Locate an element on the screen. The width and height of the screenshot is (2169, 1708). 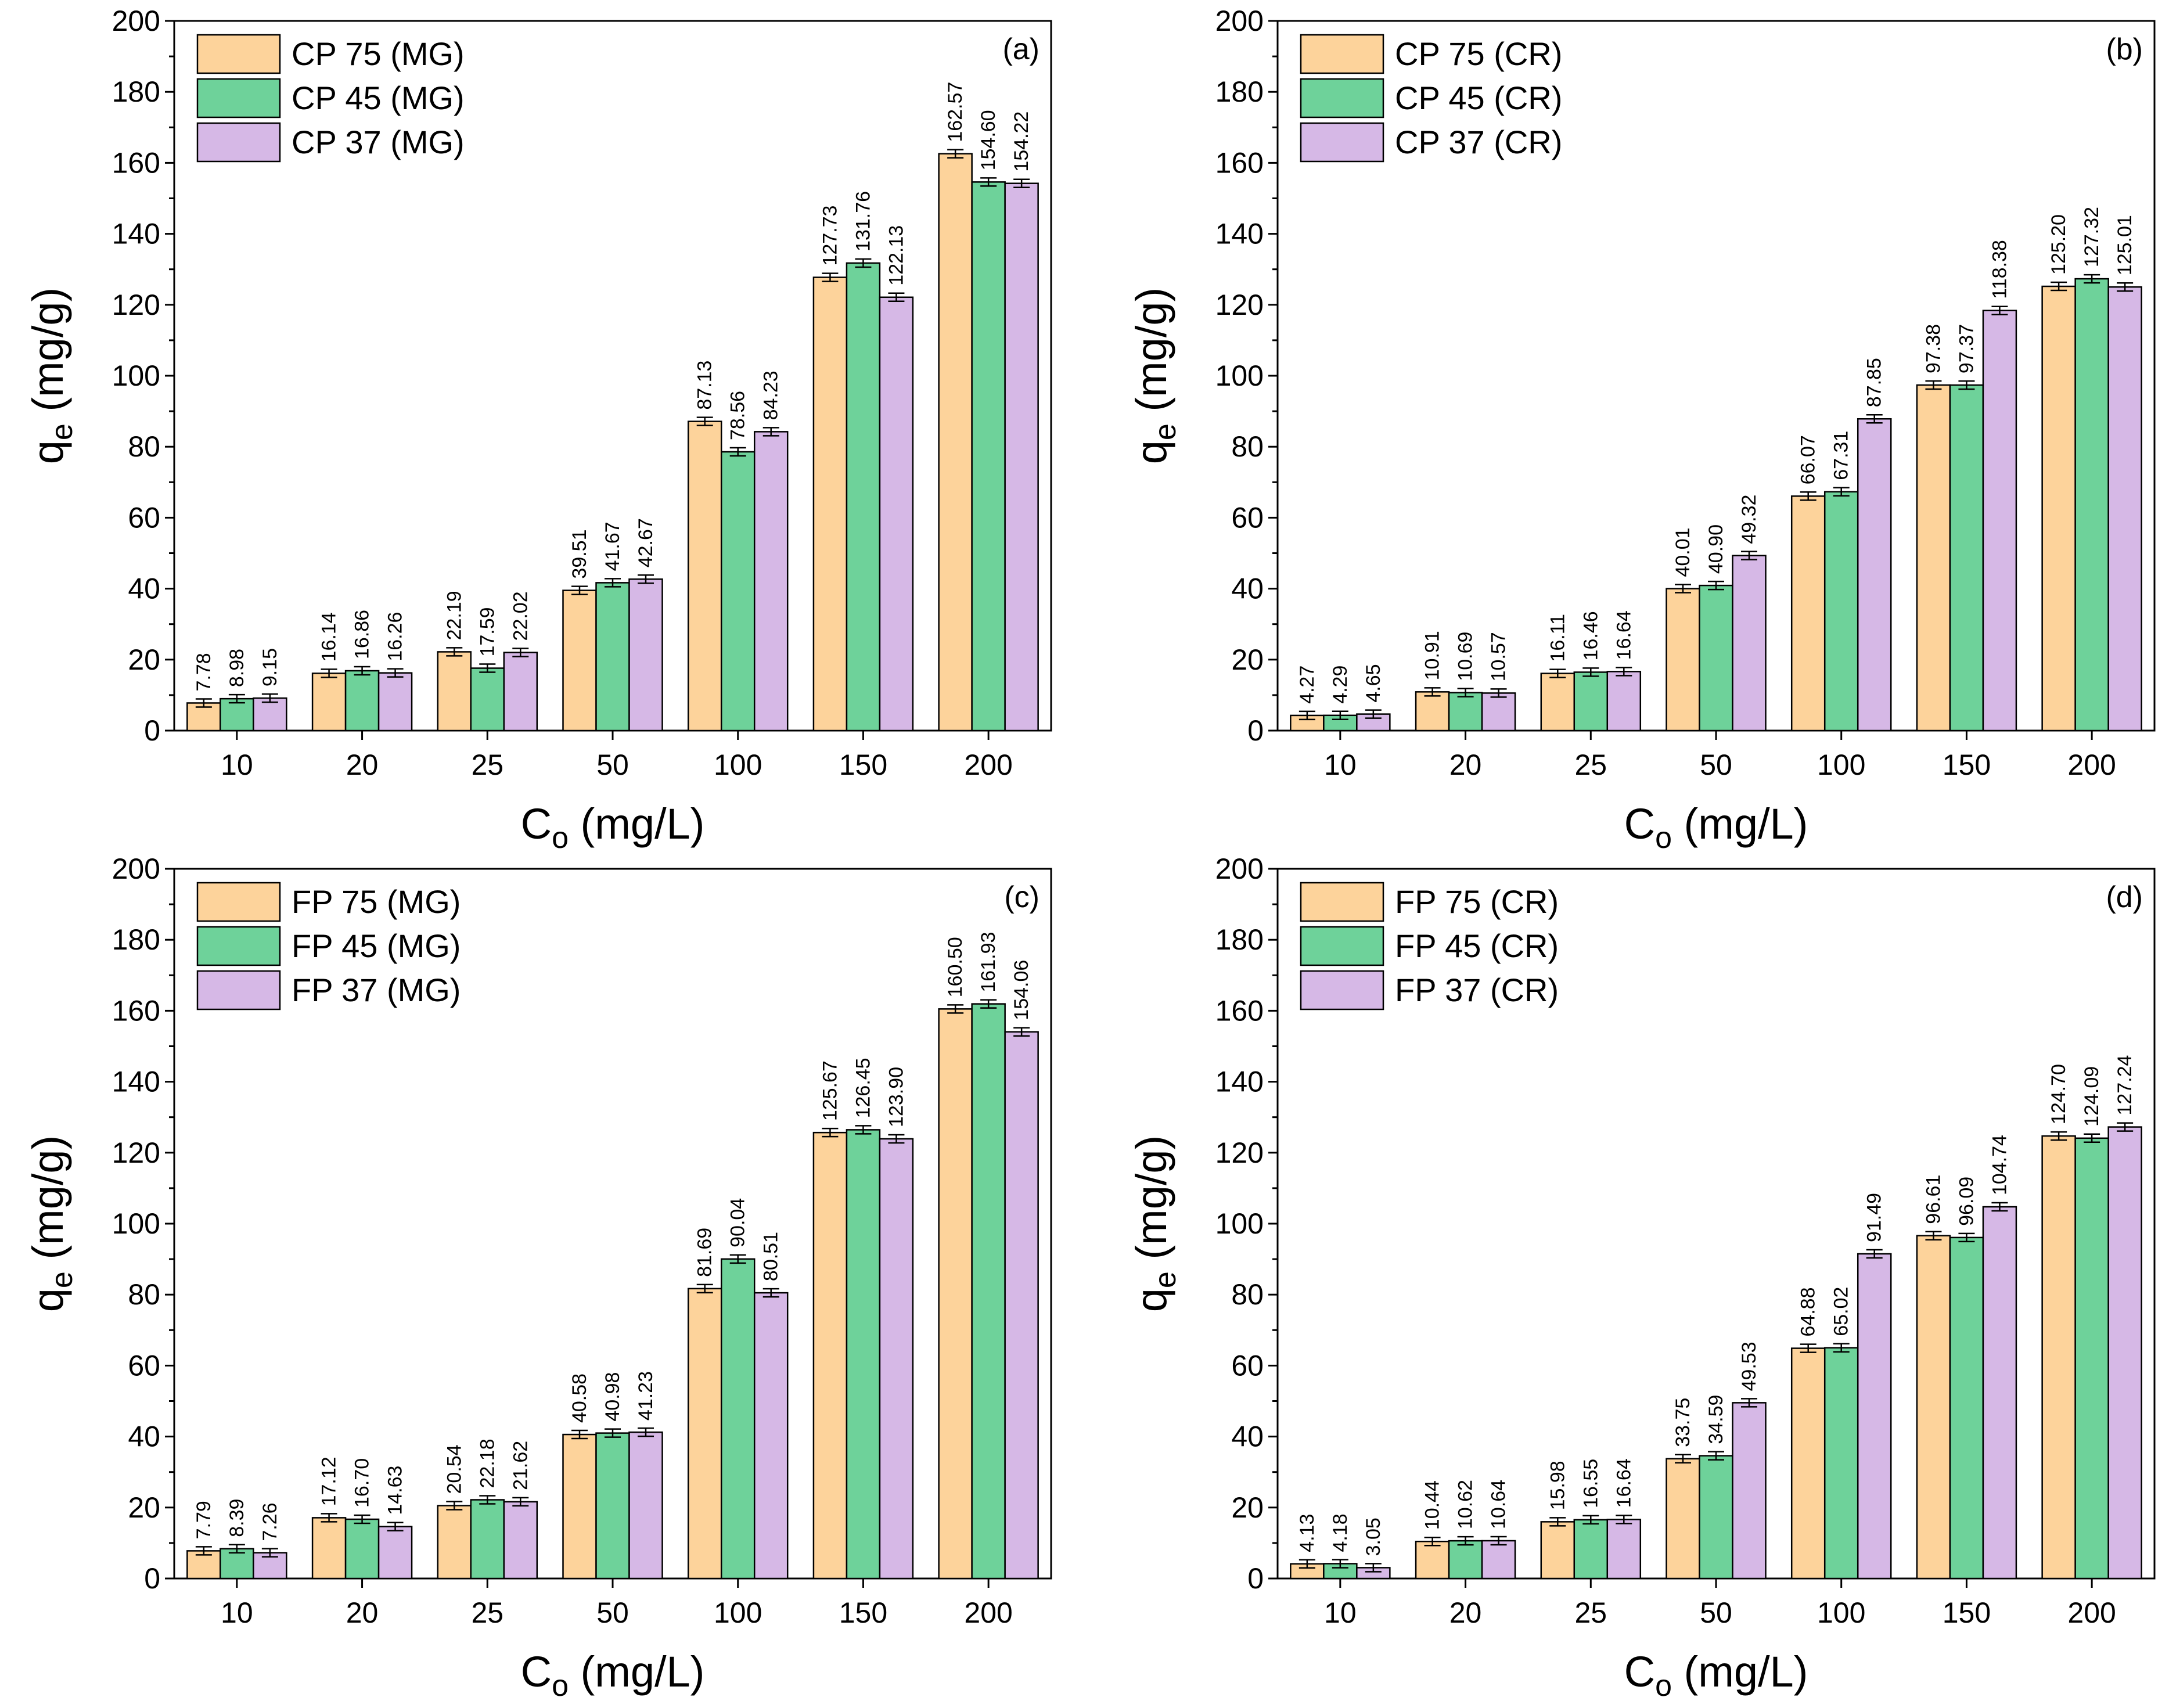
data-label: 42.67 is located at coordinates (646, 542).